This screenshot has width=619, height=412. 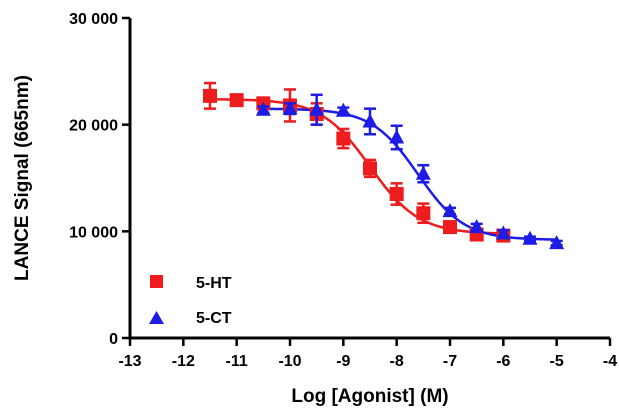 What do you see at coordinates (557, 361) in the screenshot?
I see `x-tick-label: -5` at bounding box center [557, 361].